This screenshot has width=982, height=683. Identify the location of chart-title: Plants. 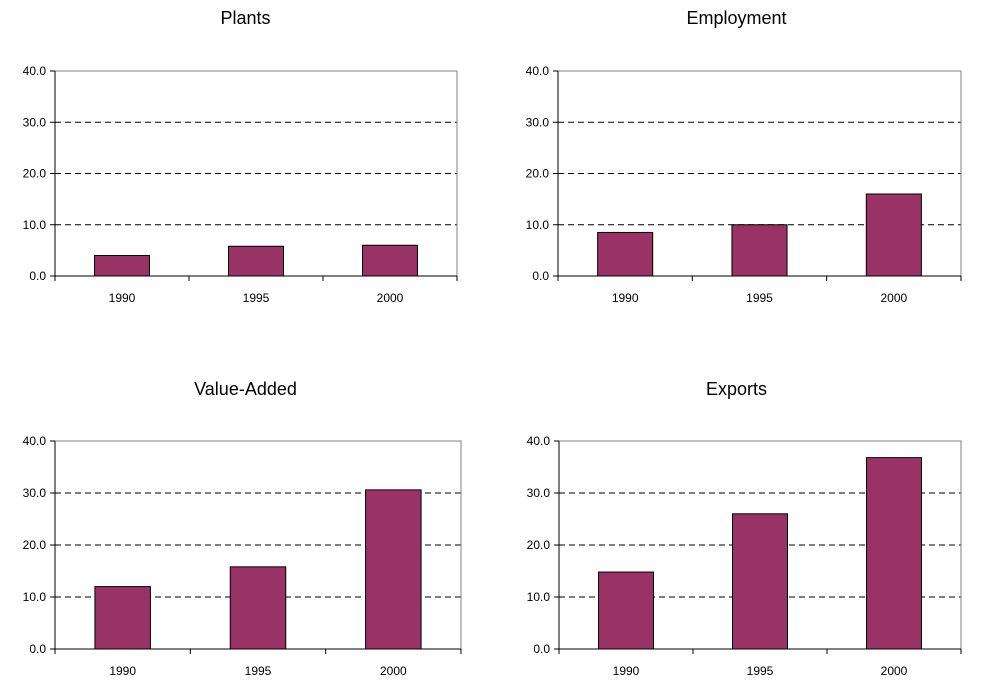
(245, 18).